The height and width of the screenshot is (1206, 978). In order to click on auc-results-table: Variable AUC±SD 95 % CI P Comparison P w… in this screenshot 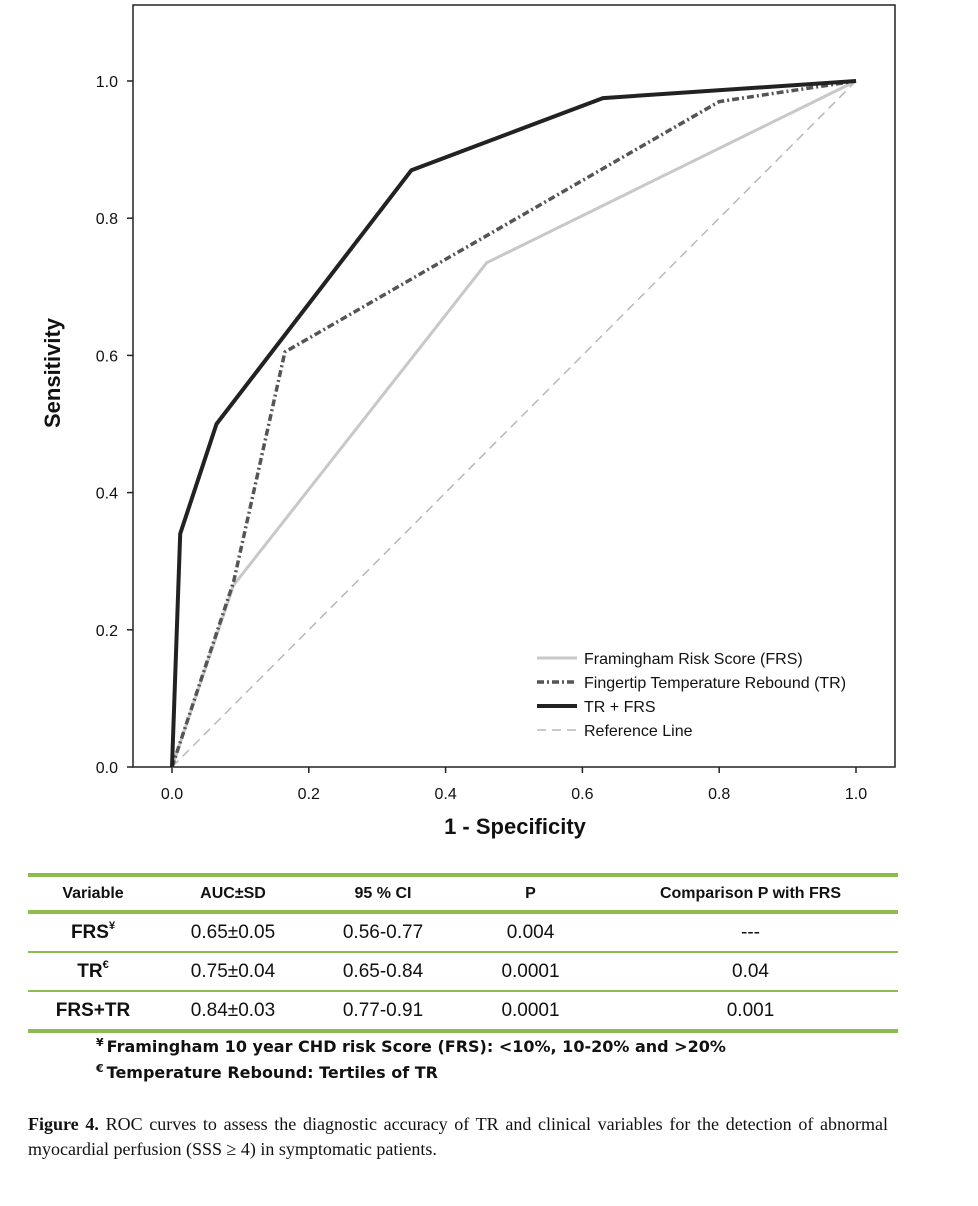, I will do `click(463, 953)`.